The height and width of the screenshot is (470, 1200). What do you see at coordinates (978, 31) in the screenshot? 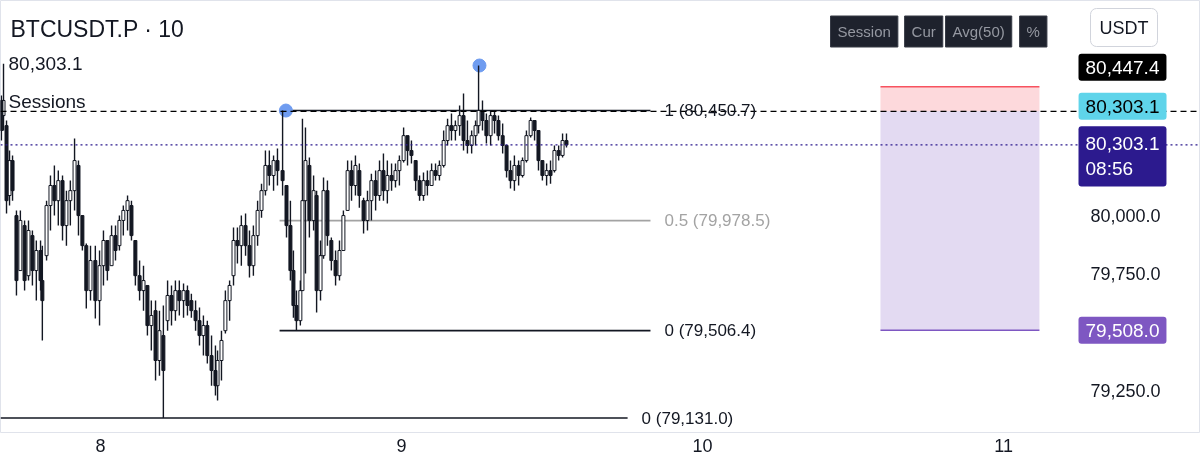
I see `annotation: Avg(50)` at bounding box center [978, 31].